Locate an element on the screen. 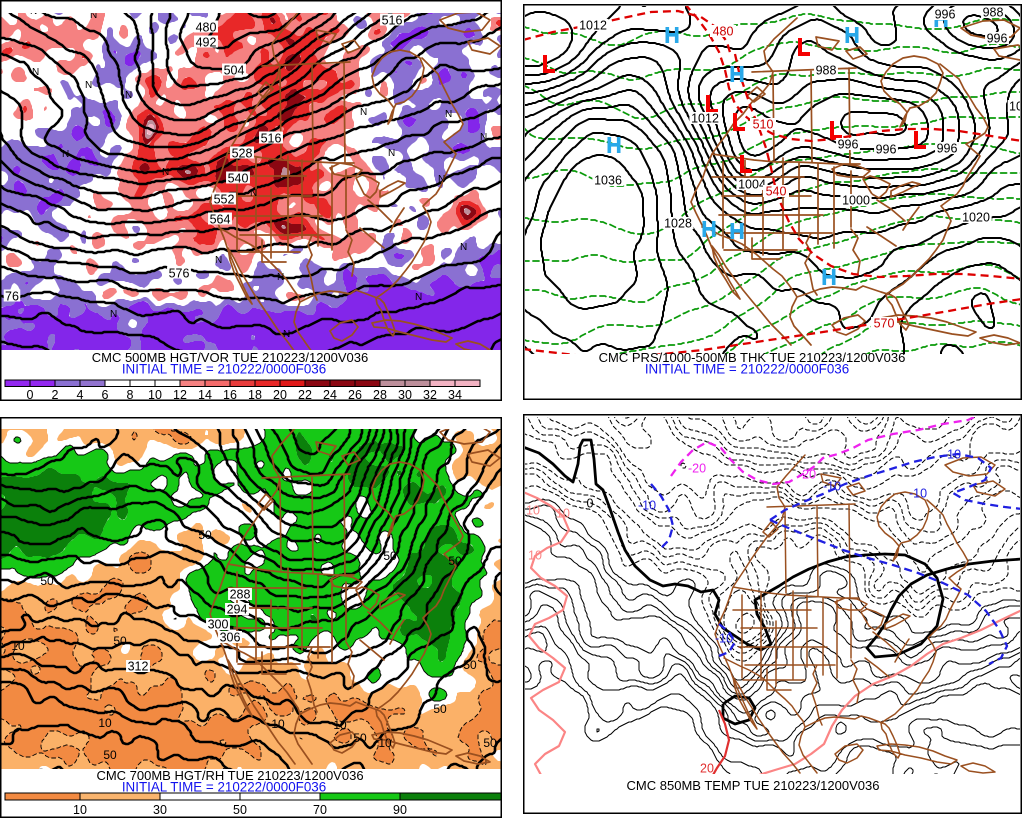 Image resolution: width=1024 pixels, height=819 pixels. svg-text: 2 is located at coordinates (55, 394).